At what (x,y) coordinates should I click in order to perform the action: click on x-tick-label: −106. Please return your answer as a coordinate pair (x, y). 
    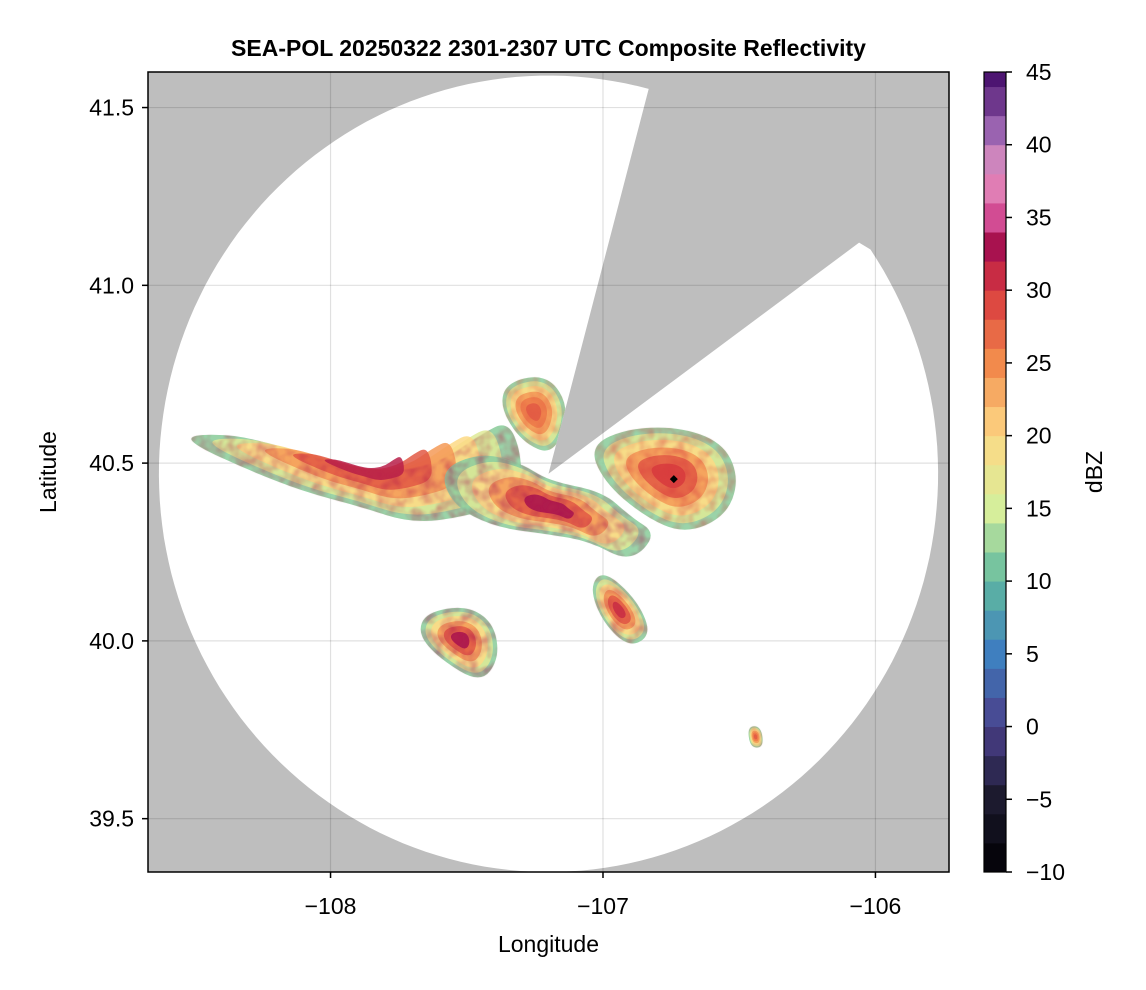
    Looking at the image, I should click on (876, 906).